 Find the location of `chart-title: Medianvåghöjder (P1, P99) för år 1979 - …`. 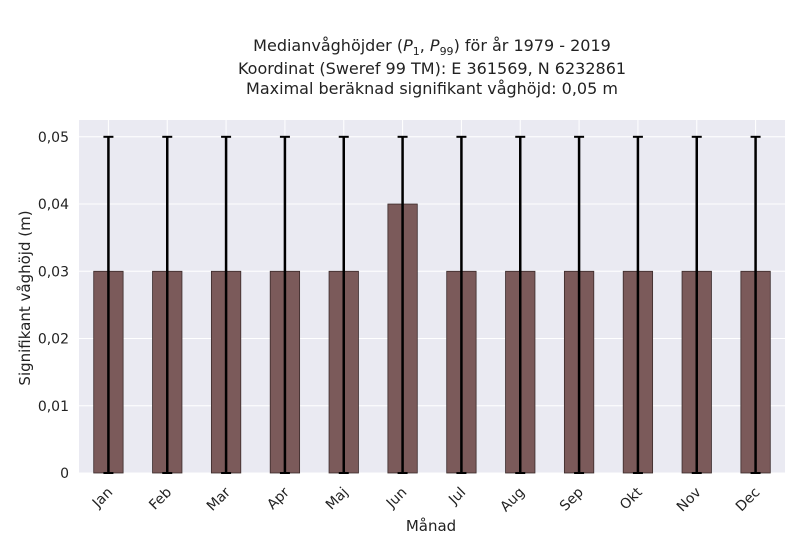

chart-title: Medianvåghöjder (P1, P99) för år 1979 - … is located at coordinates (432, 67).